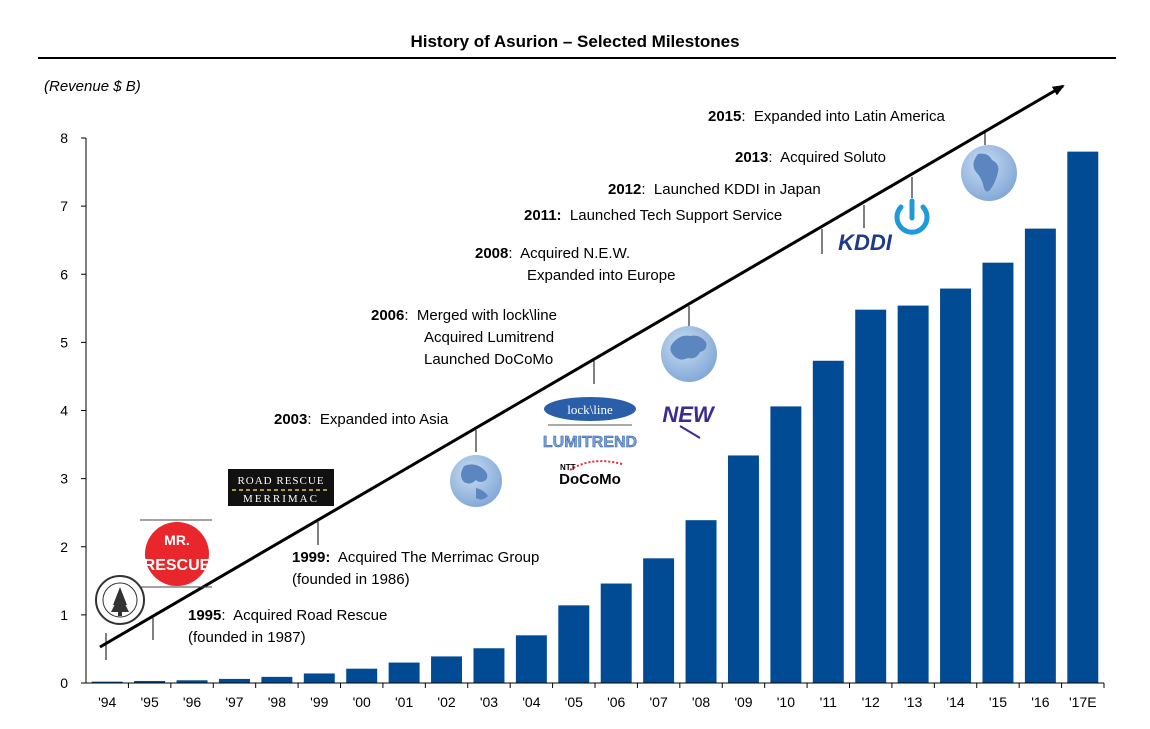 This screenshot has width=1150, height=729. I want to click on kddi-logo: KDDI, so click(865, 242).